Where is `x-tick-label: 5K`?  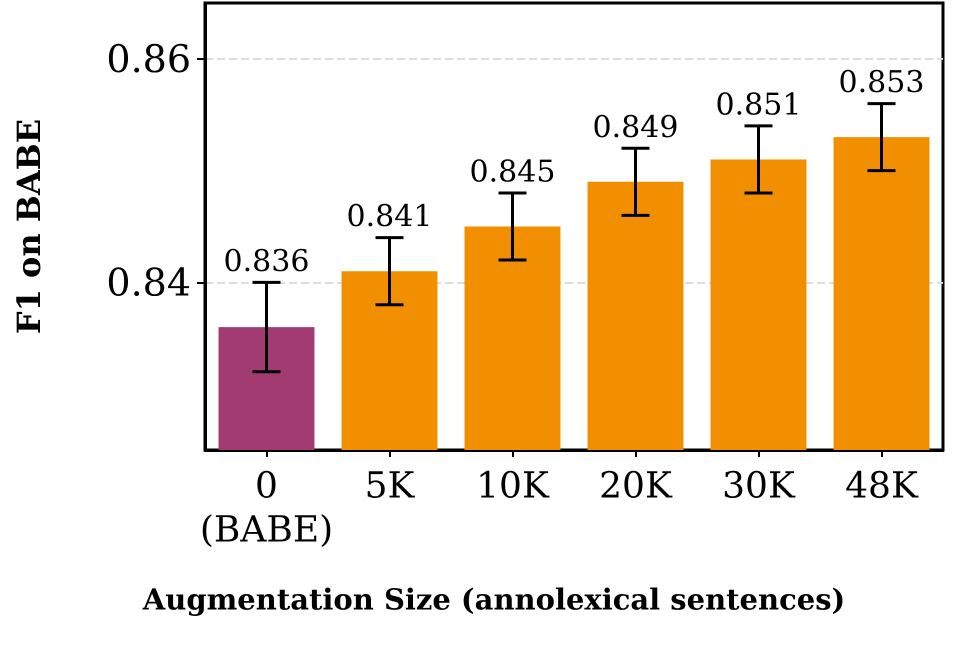
x-tick-label: 5K is located at coordinates (390, 486).